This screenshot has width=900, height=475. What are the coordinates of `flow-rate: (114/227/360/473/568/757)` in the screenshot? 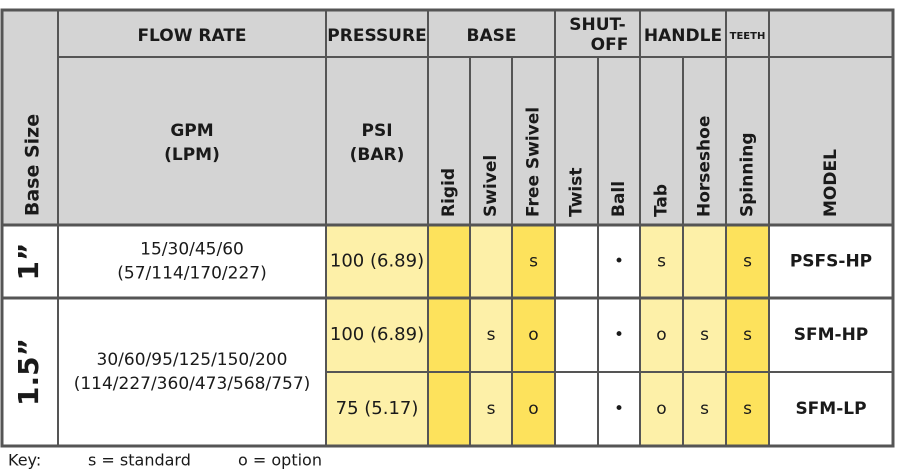 It's located at (192, 384).